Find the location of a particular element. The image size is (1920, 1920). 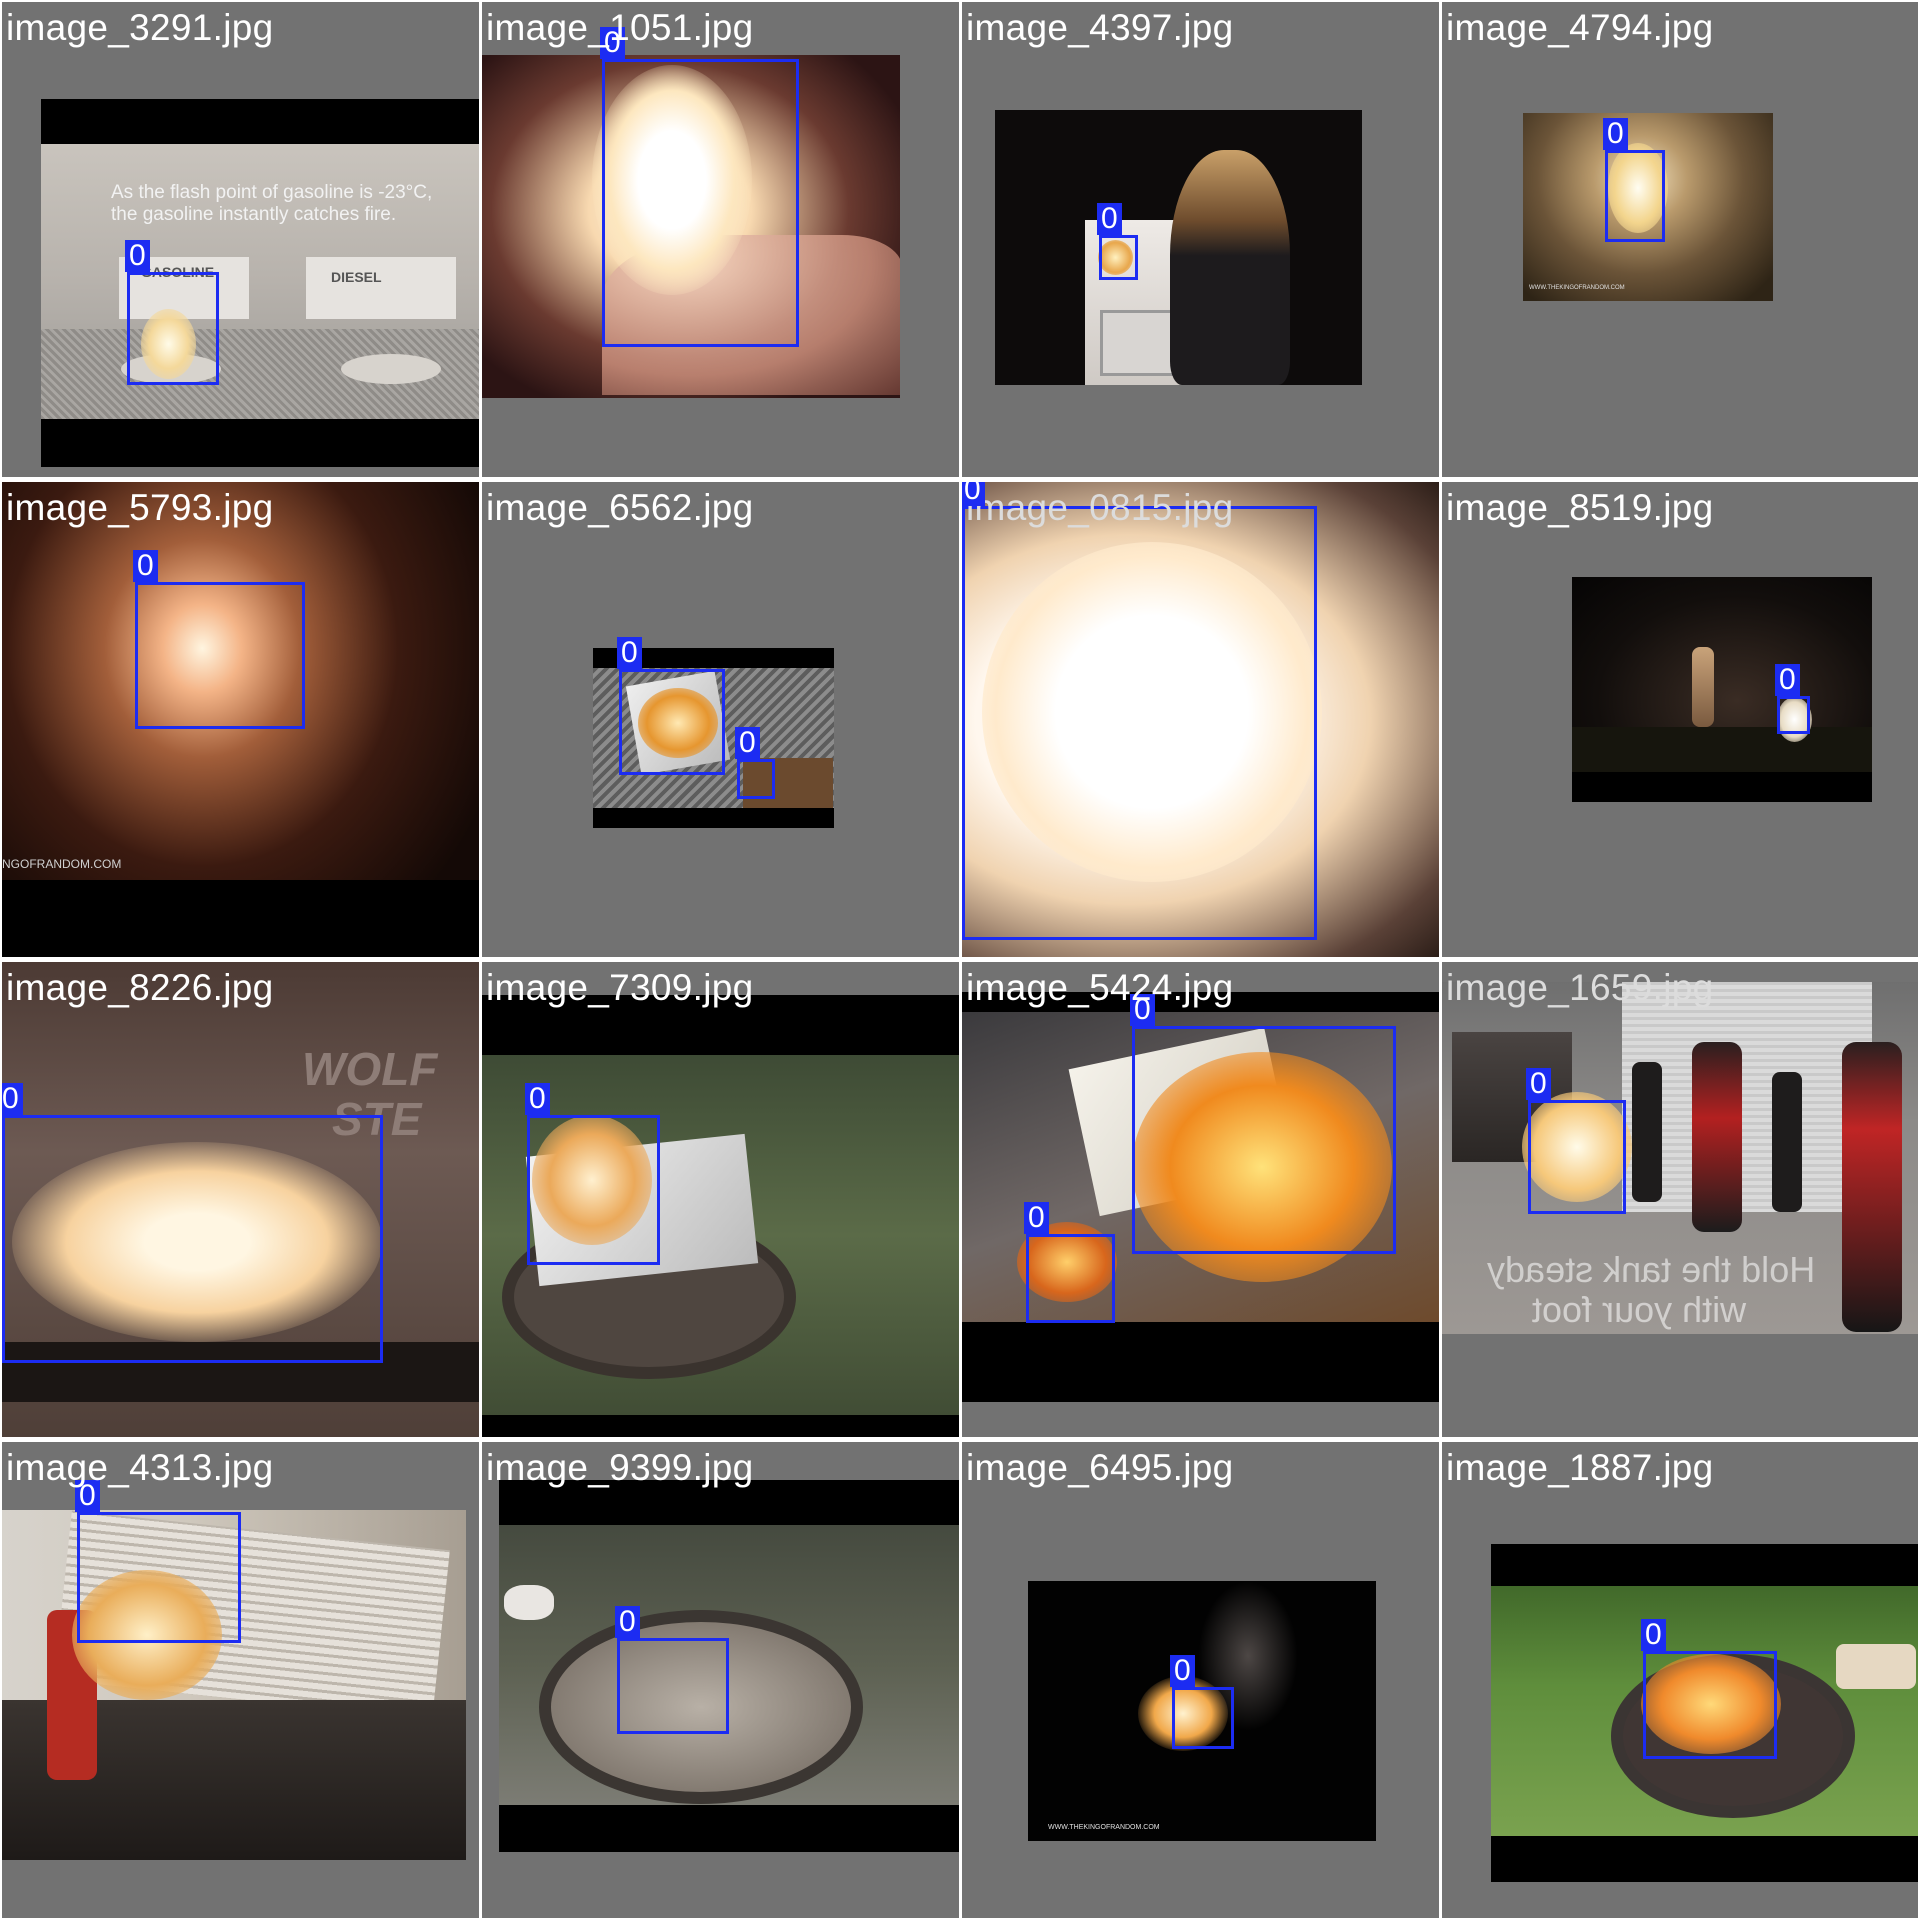

tile-image-1887: 0 image_1887.jpg is located at coordinates (1680, 1680).